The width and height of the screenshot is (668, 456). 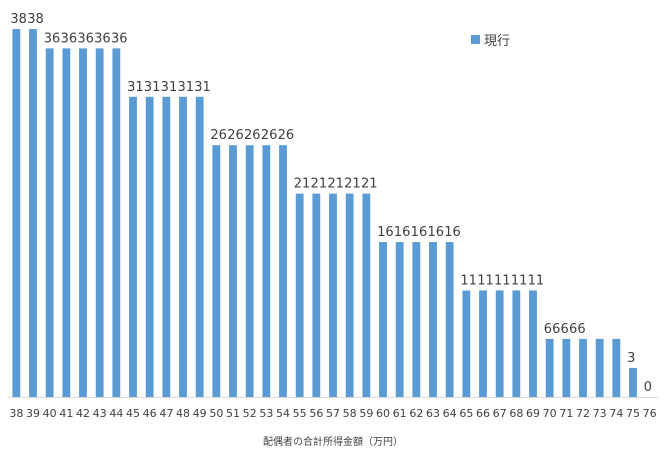 What do you see at coordinates (133, 413) in the screenshot?
I see `x-tick-label: 45` at bounding box center [133, 413].